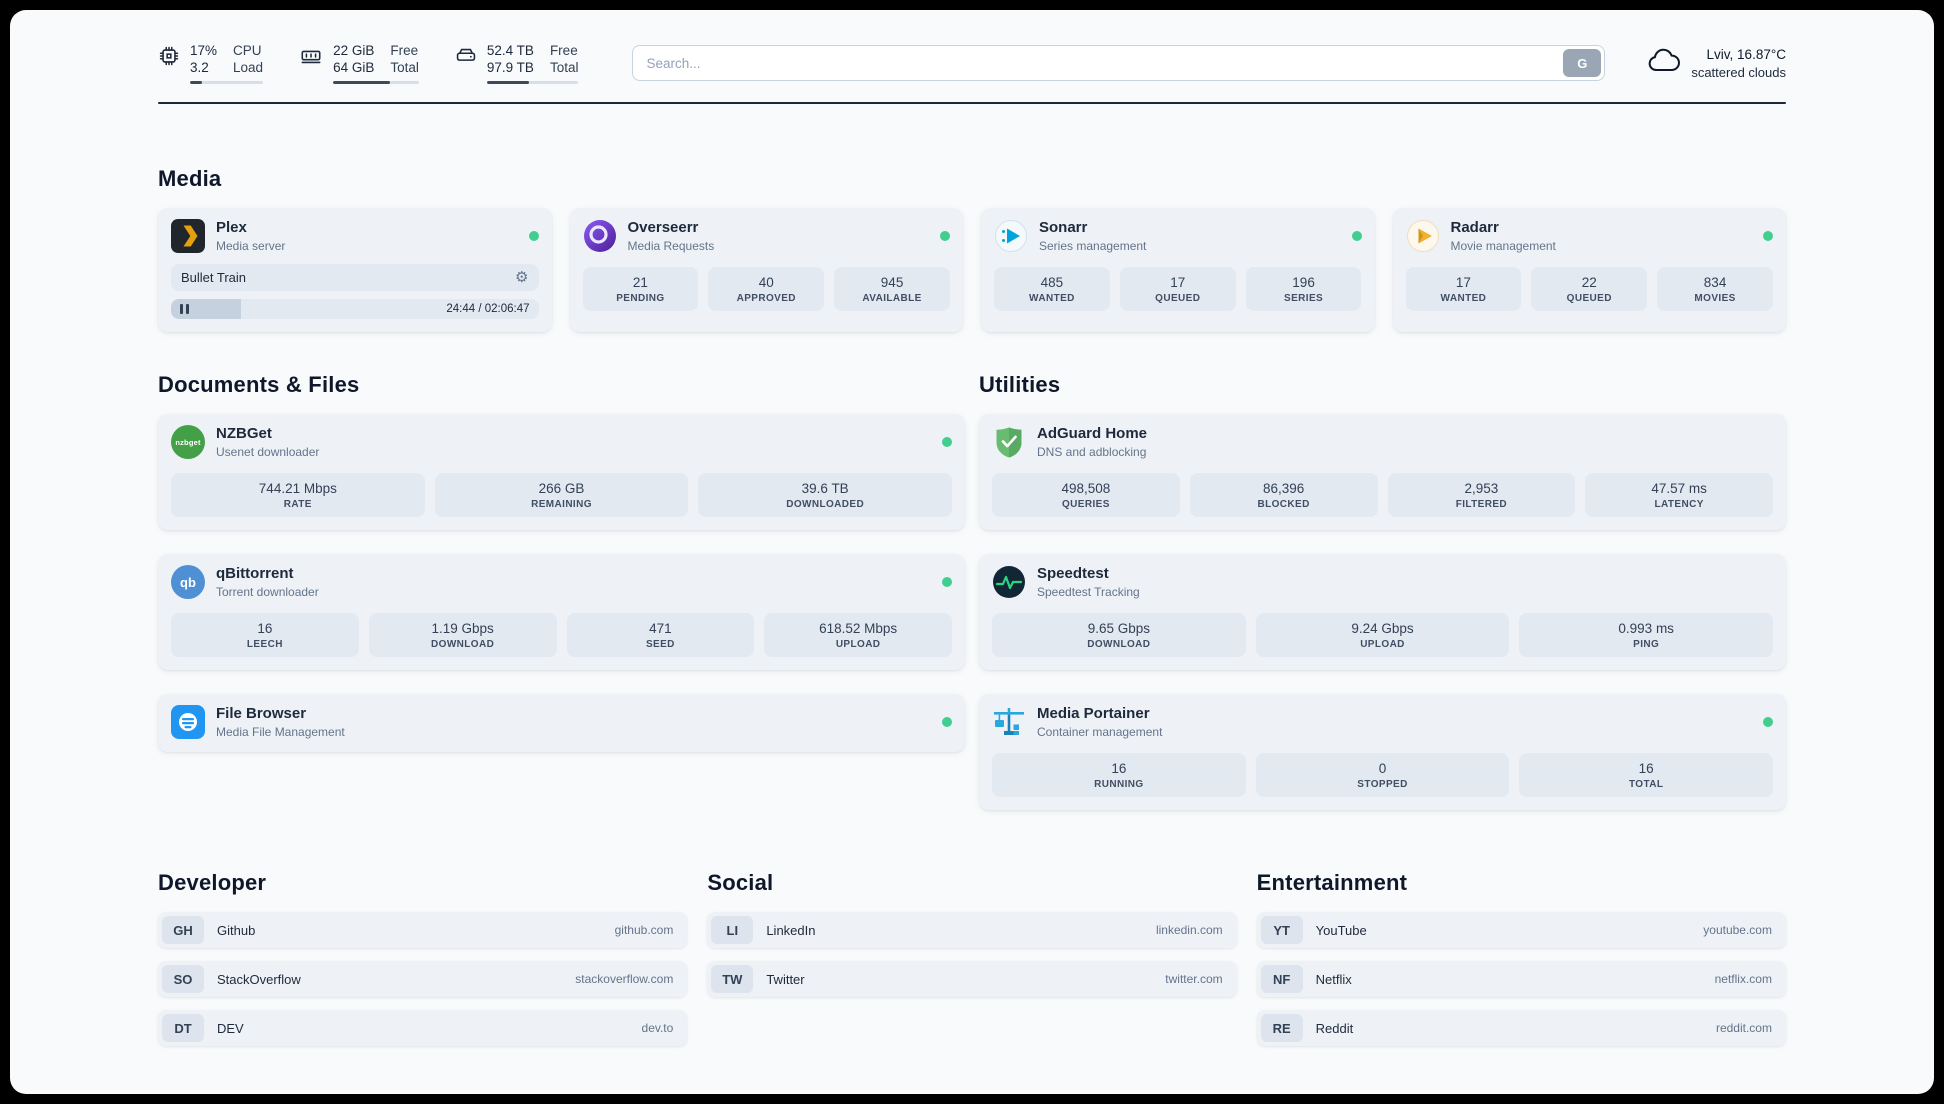 The image size is (1944, 1104). Describe the element at coordinates (199, 67) in the screenshot. I see `cpu-load-value: 3.2` at that location.